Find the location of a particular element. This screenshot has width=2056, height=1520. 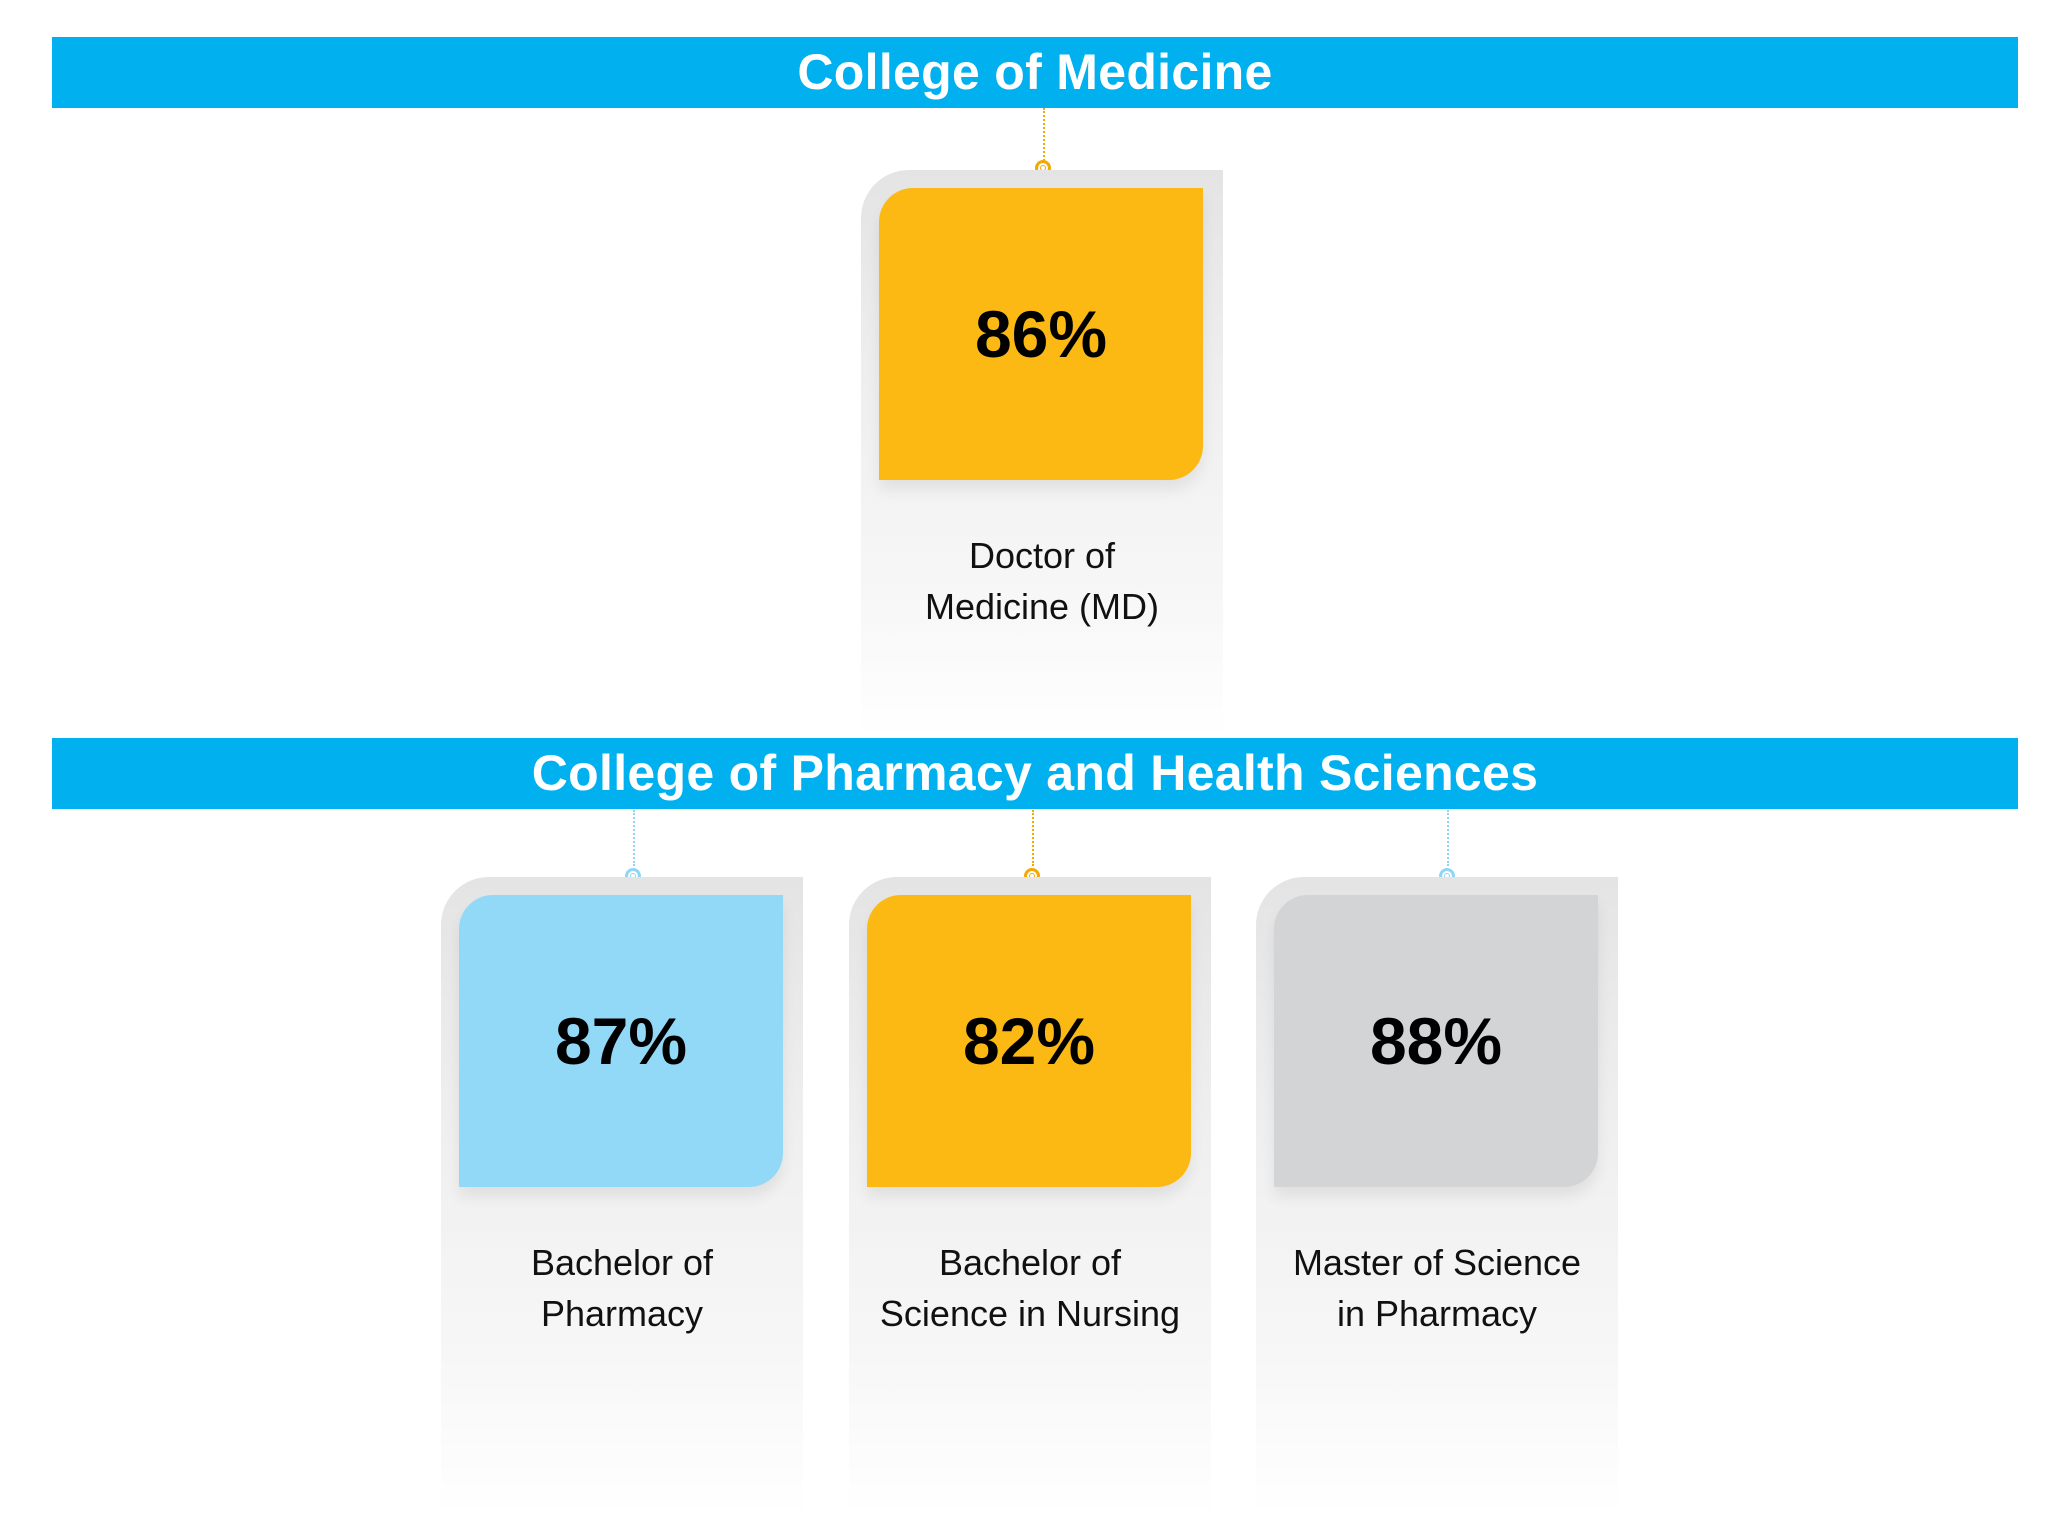

program-label: Master of Science in Pharmacy is located at coordinates (1437, 1288).